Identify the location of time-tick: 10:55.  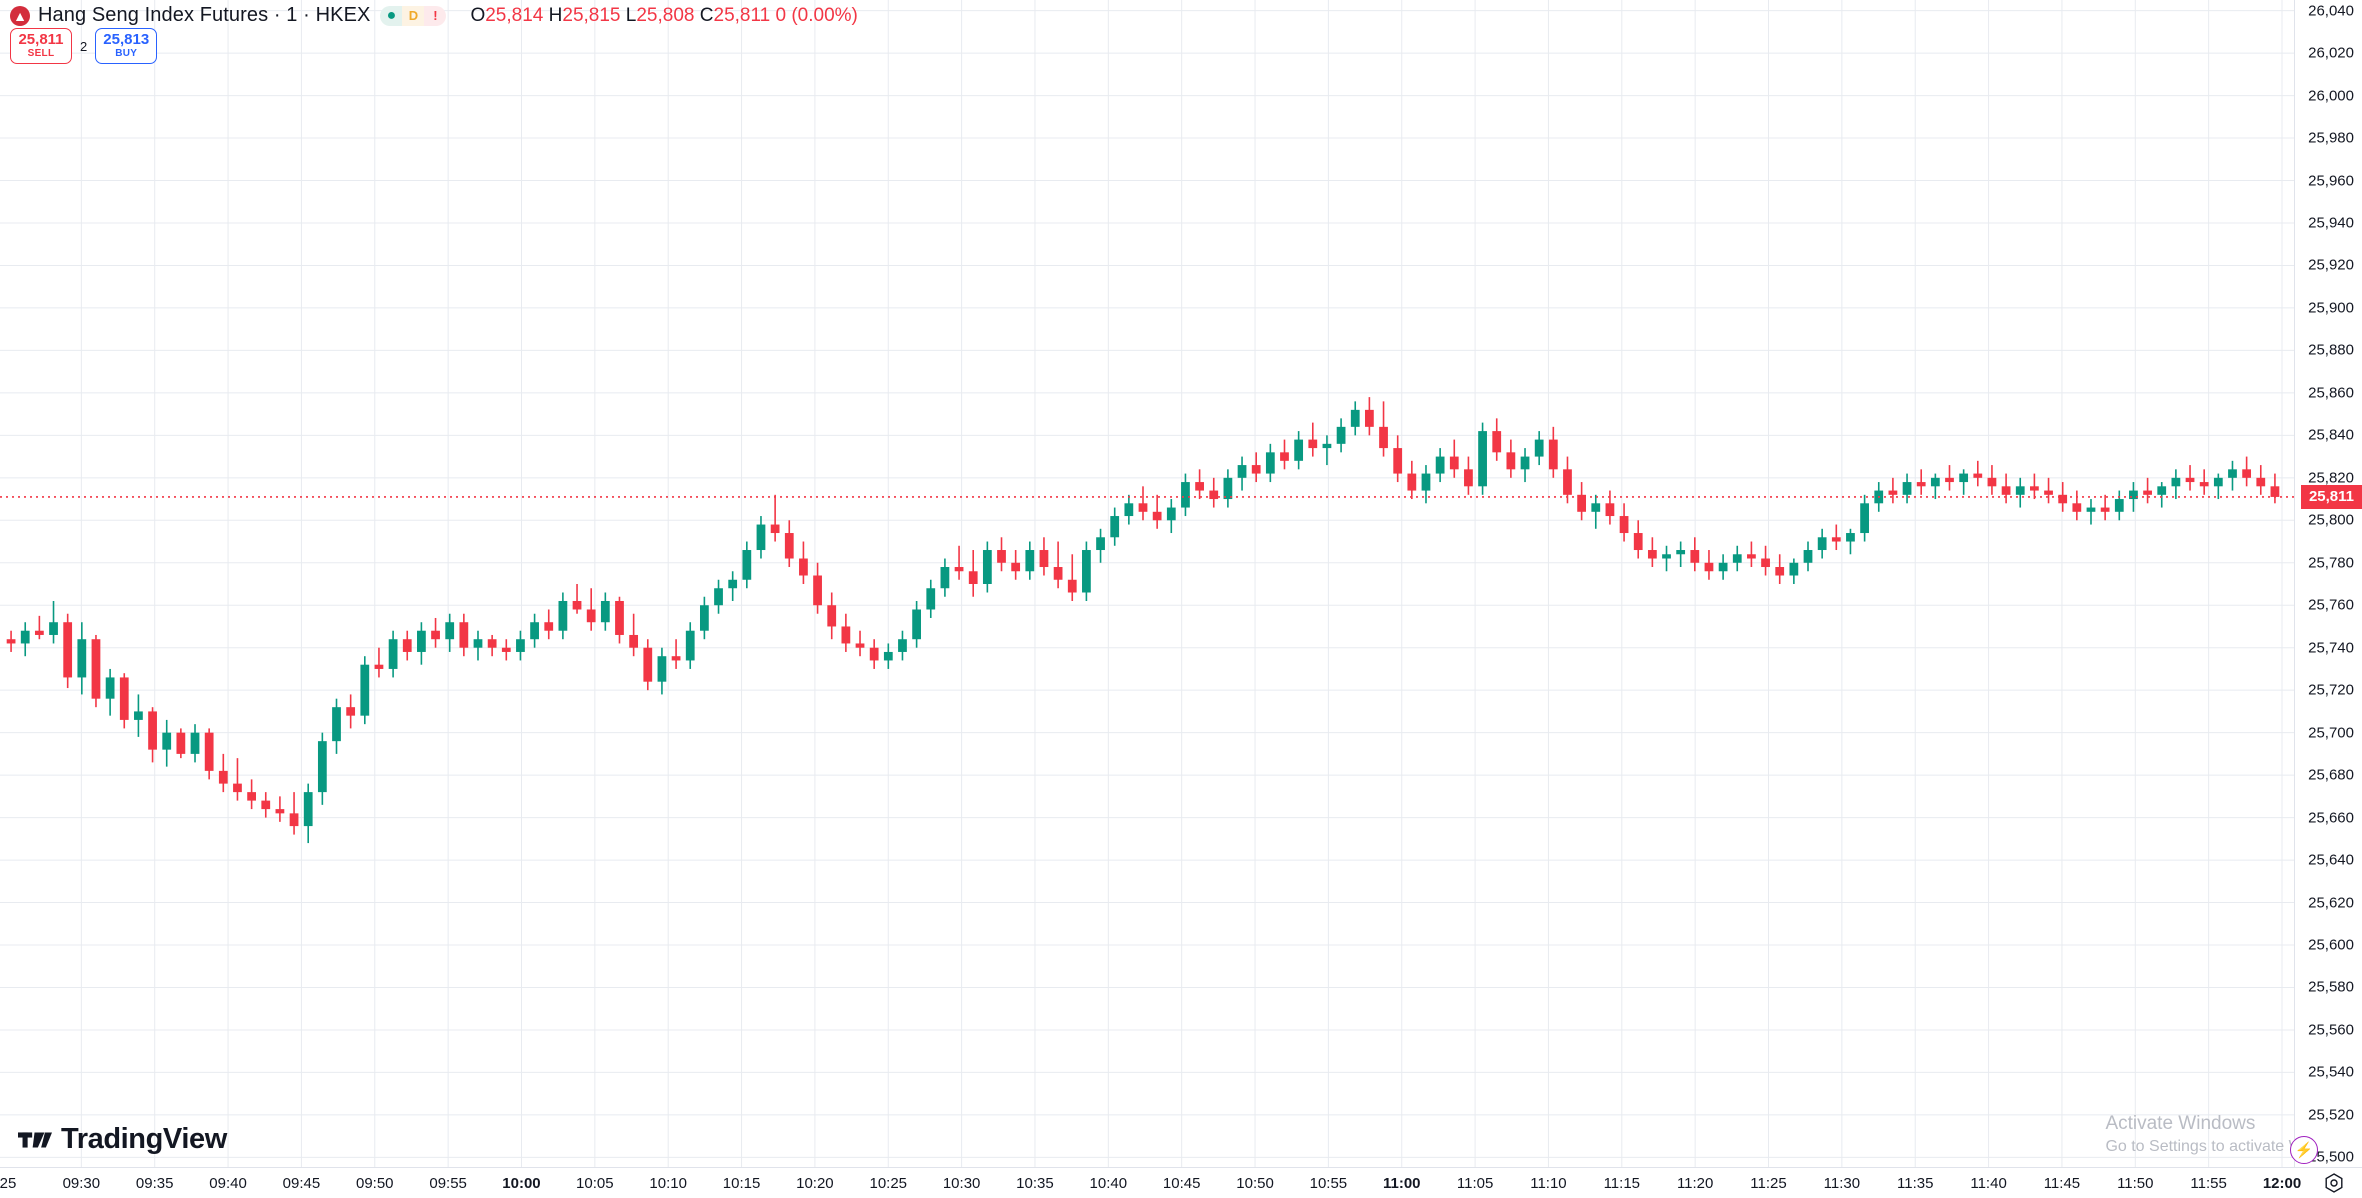
(1328, 1183).